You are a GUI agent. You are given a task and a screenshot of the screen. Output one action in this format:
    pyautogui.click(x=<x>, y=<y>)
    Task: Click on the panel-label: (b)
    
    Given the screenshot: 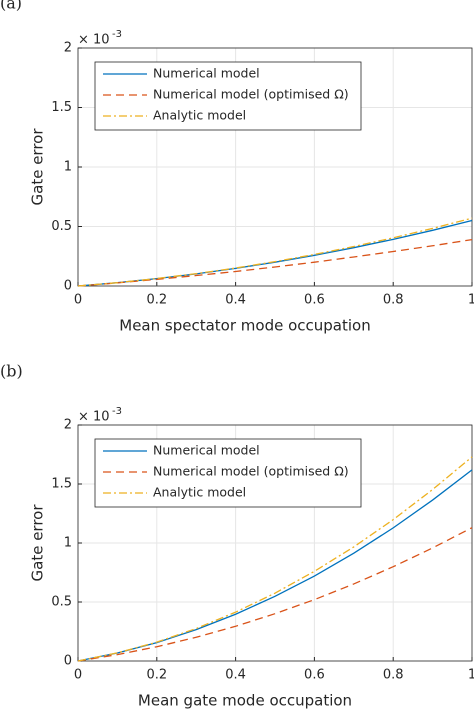 What is the action you would take?
    pyautogui.click(x=11, y=371)
    